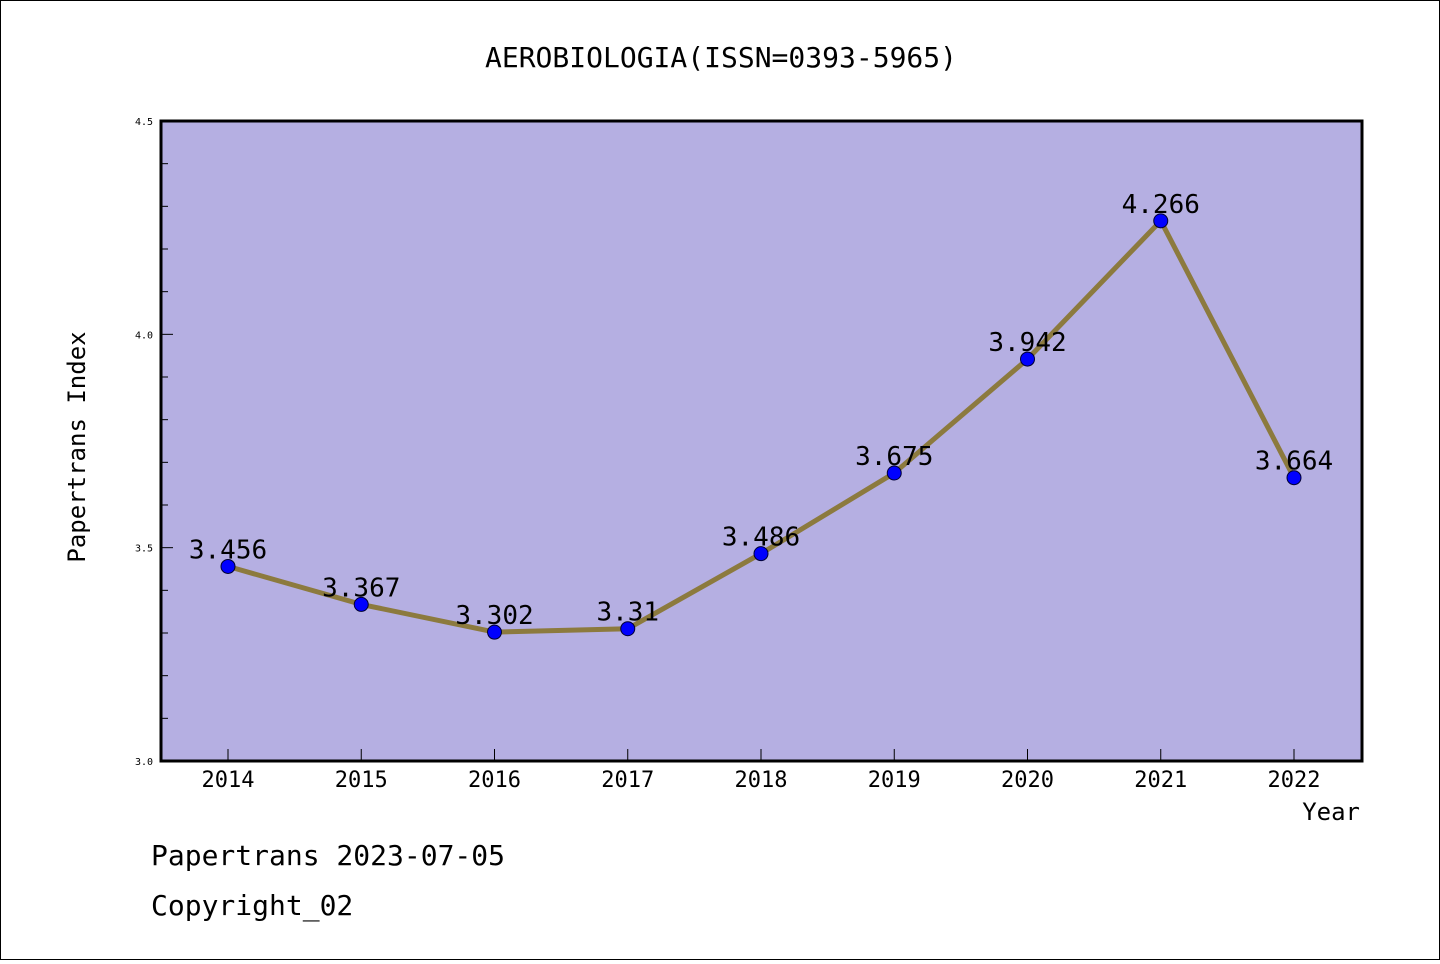  What do you see at coordinates (1331, 812) in the screenshot?
I see `x-axis-label: Year` at bounding box center [1331, 812].